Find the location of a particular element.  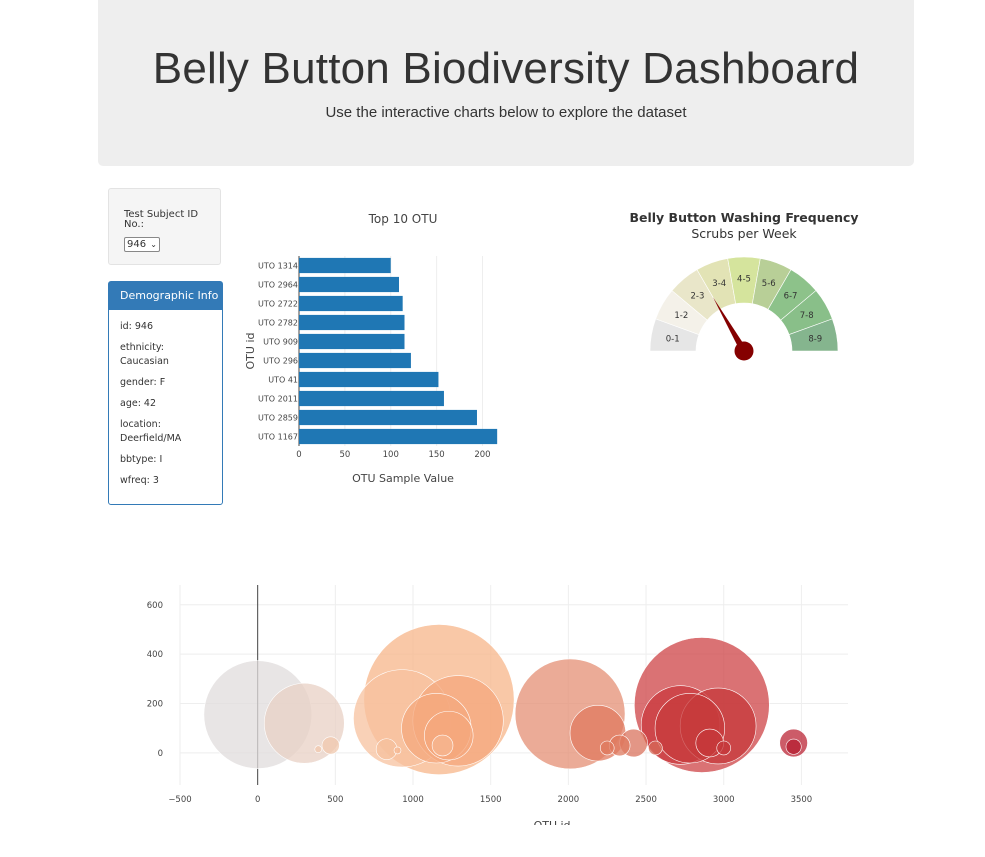

demo-ethnicity: ethnicity: Caucasian is located at coordinates (144, 354).